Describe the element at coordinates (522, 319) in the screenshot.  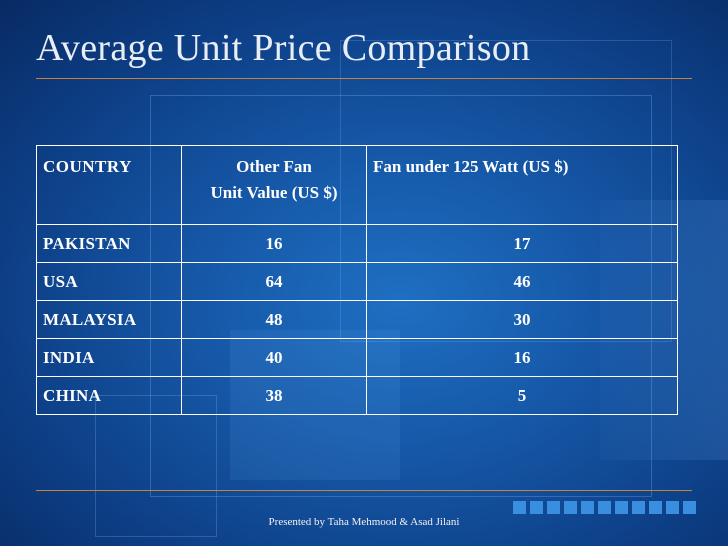
I see `fan-125w-value-cell: 30` at that location.